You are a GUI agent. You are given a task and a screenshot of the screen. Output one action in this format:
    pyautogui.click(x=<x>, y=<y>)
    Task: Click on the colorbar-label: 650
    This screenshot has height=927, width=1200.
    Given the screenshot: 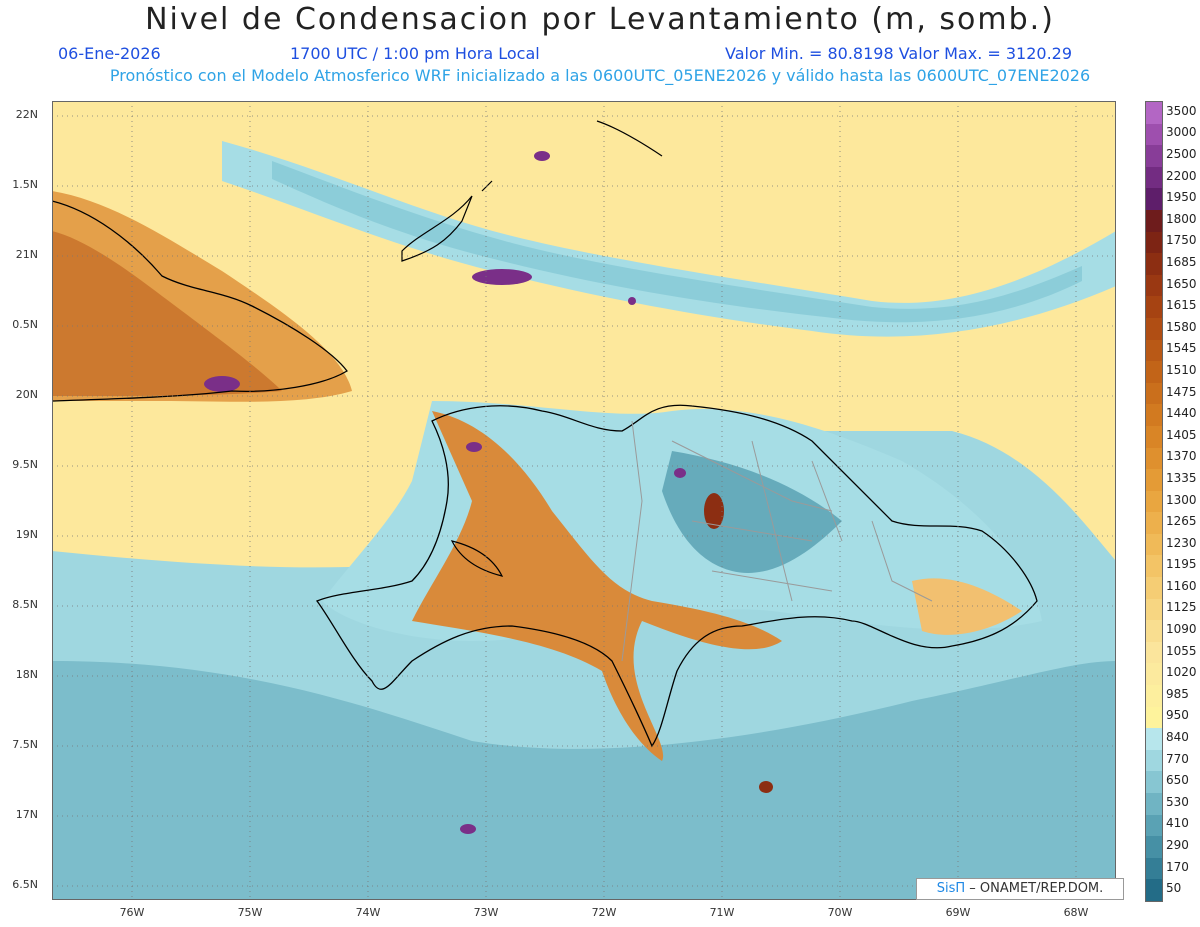 What is the action you would take?
    pyautogui.click(x=1177, y=780)
    